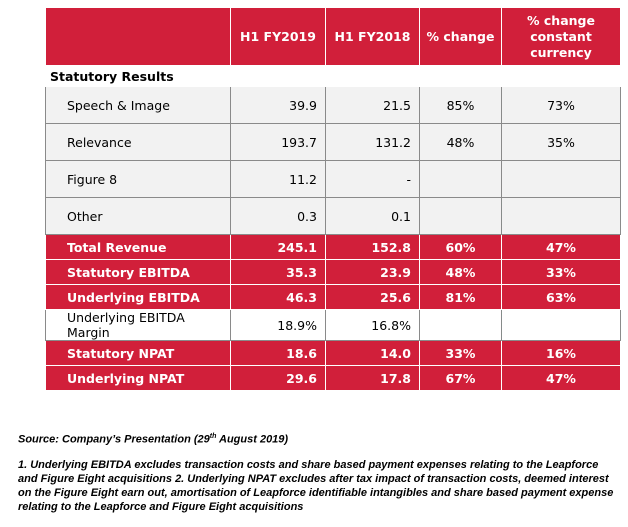 The width and height of the screenshot is (628, 527). What do you see at coordinates (561, 272) in the screenshot?
I see `cell-pct-change-cc: 33%` at bounding box center [561, 272].